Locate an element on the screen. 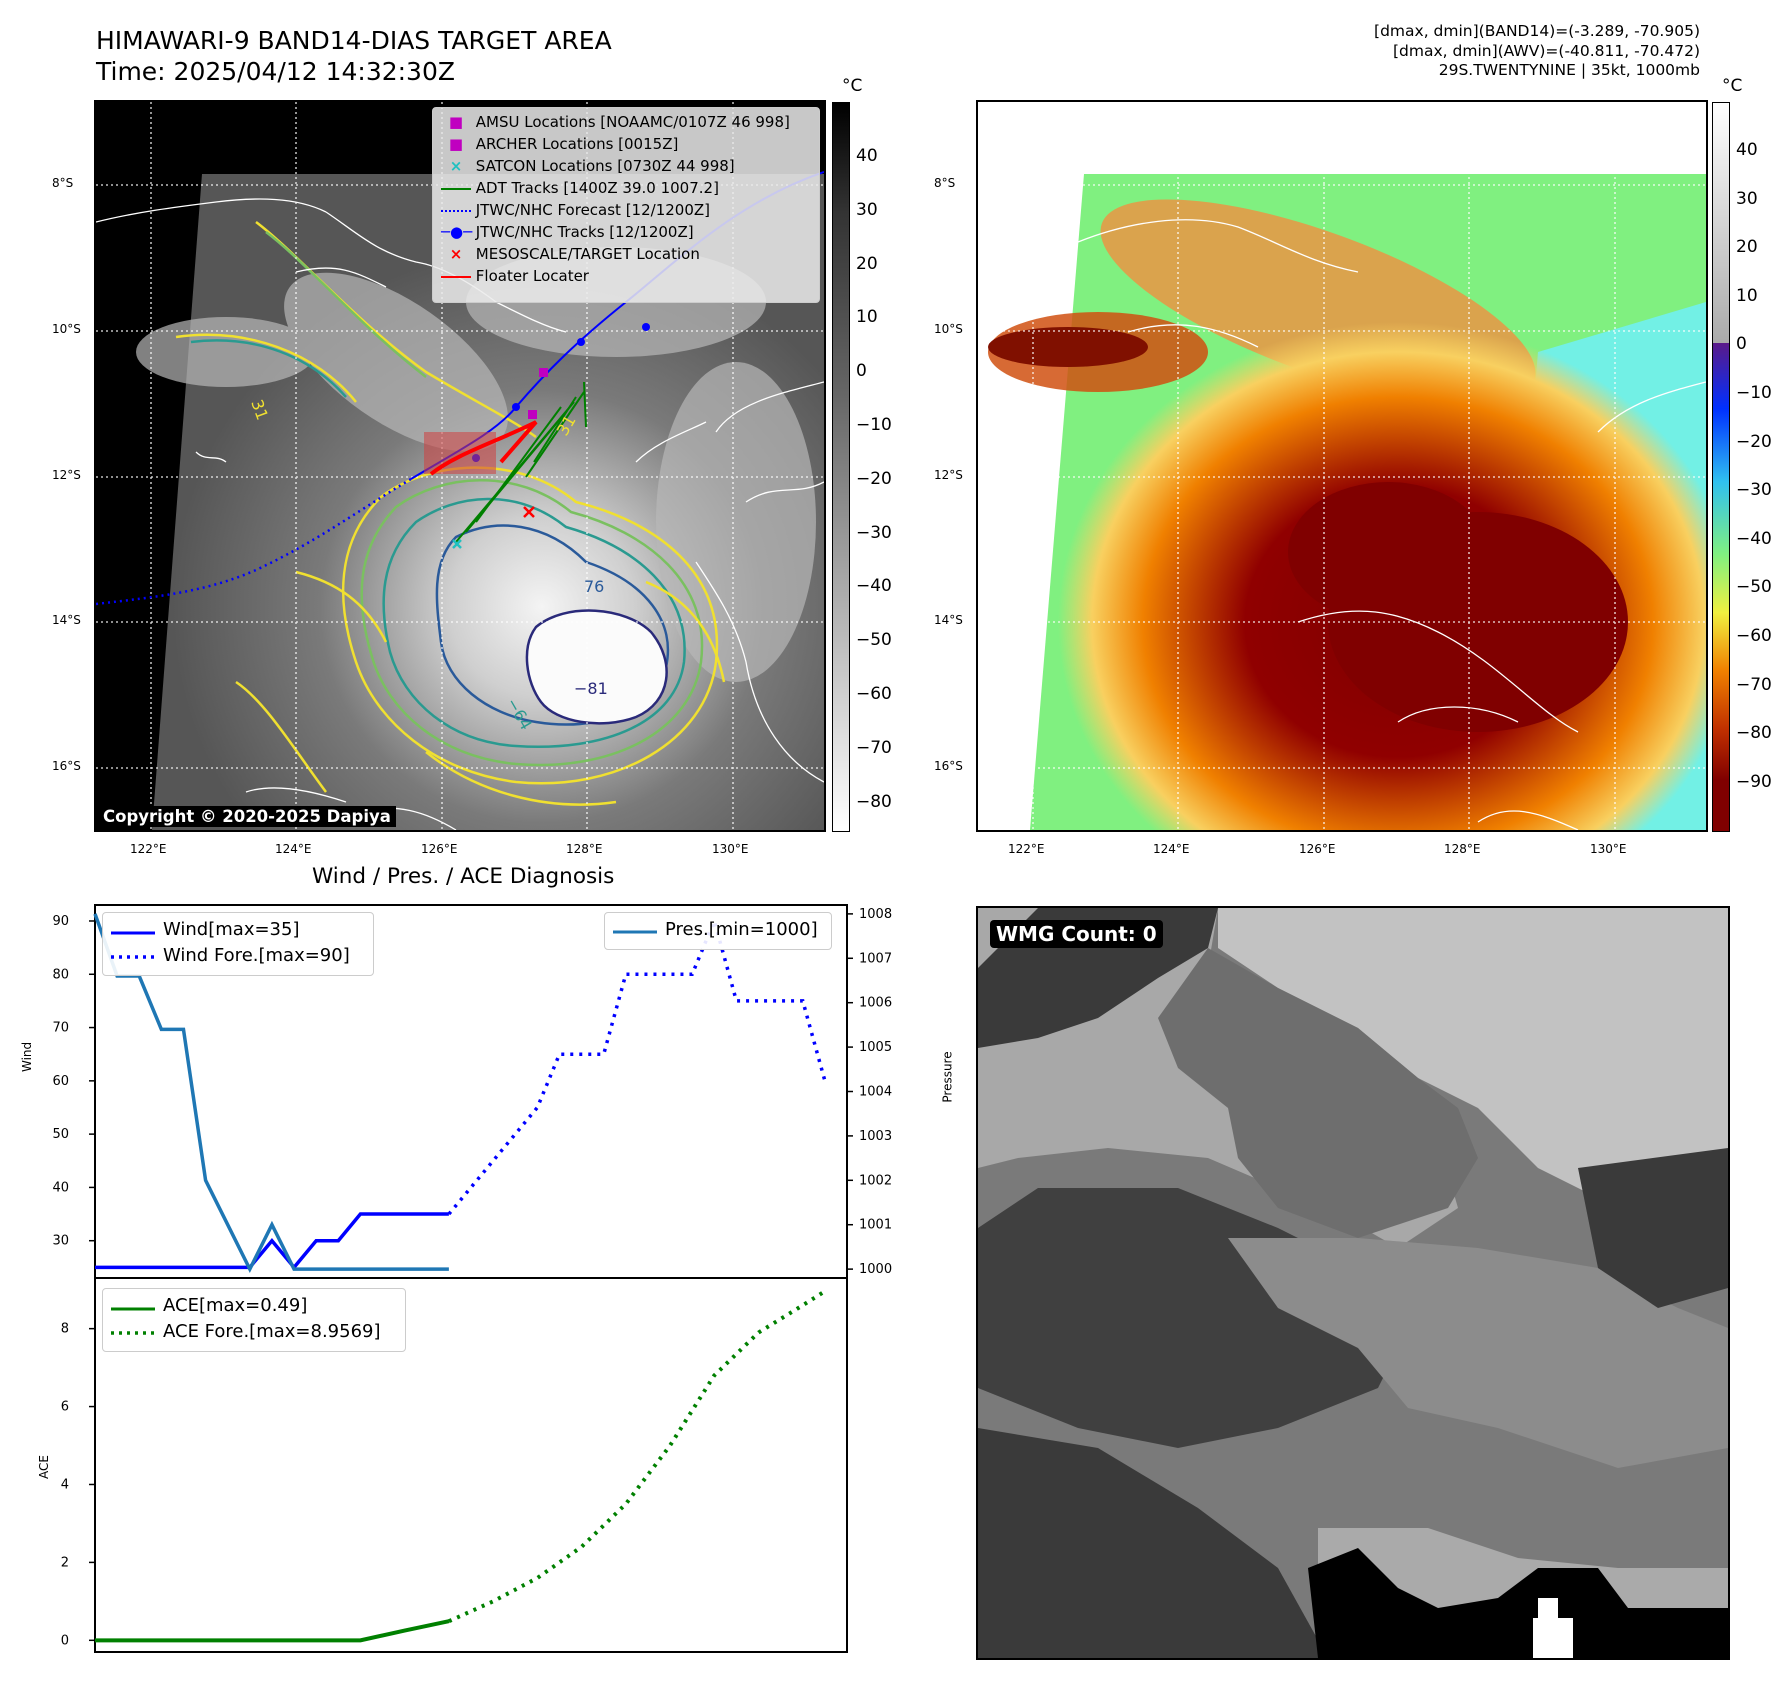 This screenshot has width=1788, height=1690. wind-tick-label: 40 is located at coordinates (60, 1187).